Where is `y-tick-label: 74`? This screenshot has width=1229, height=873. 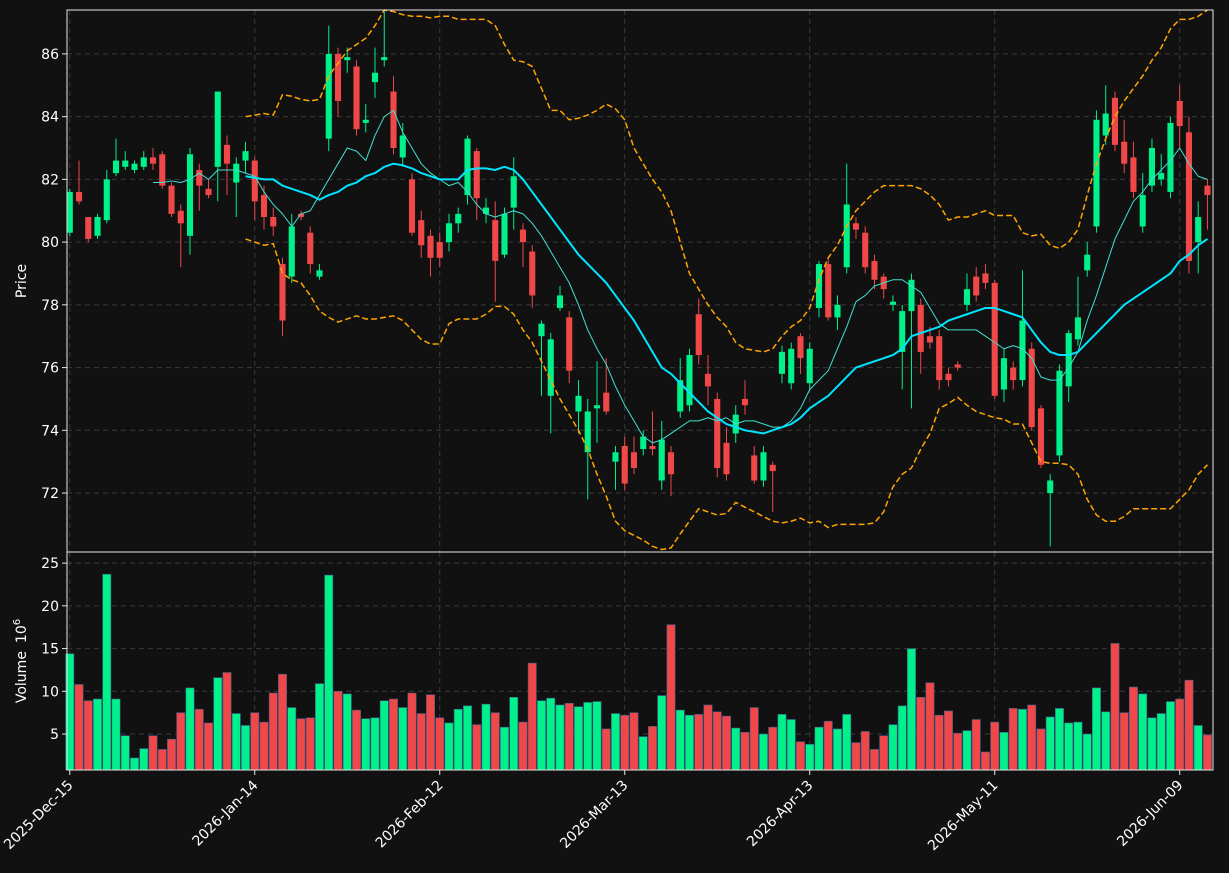
y-tick-label: 74 is located at coordinates (50, 431).